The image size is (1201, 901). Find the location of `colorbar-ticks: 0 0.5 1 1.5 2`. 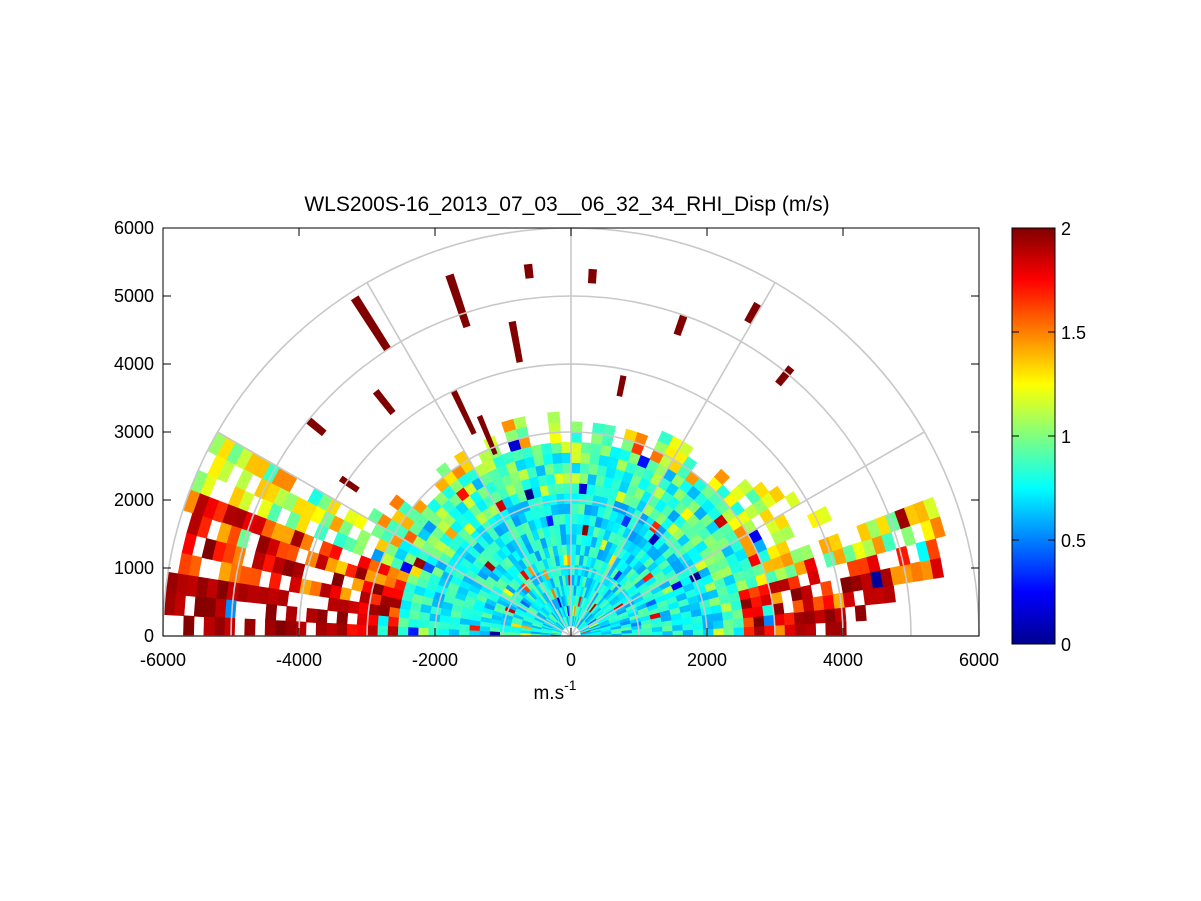

colorbar-ticks: 0 0.5 1 1.5 2 is located at coordinates (1049, 437).